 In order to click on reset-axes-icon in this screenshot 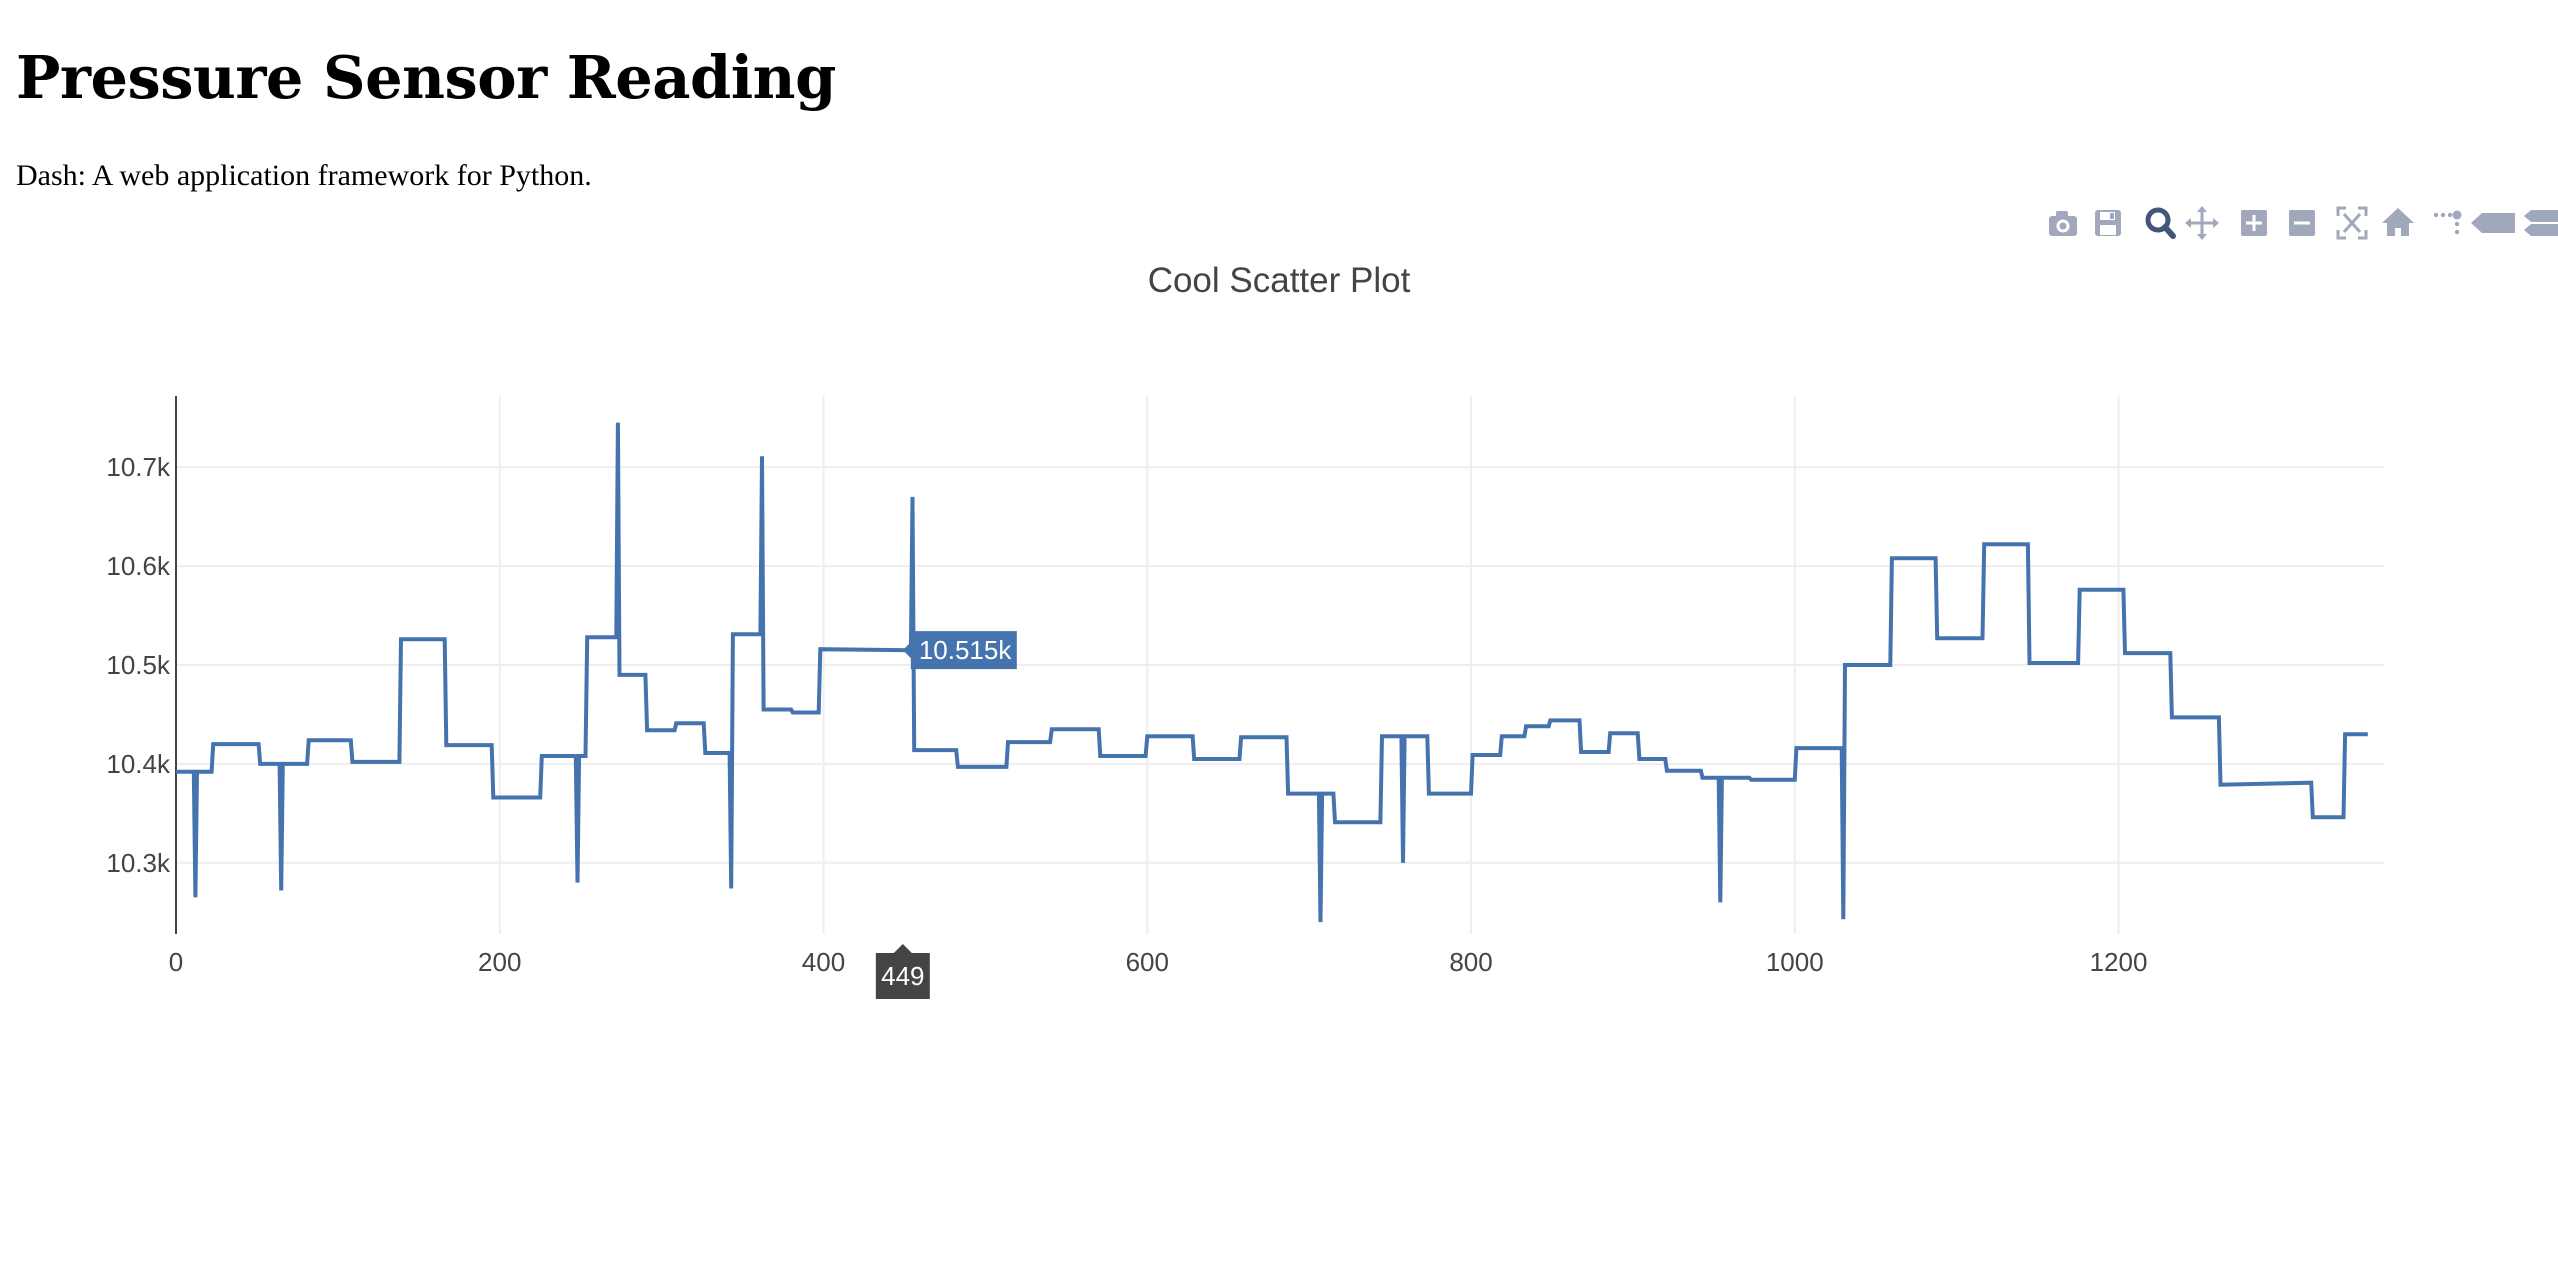, I will do `click(2398, 223)`.